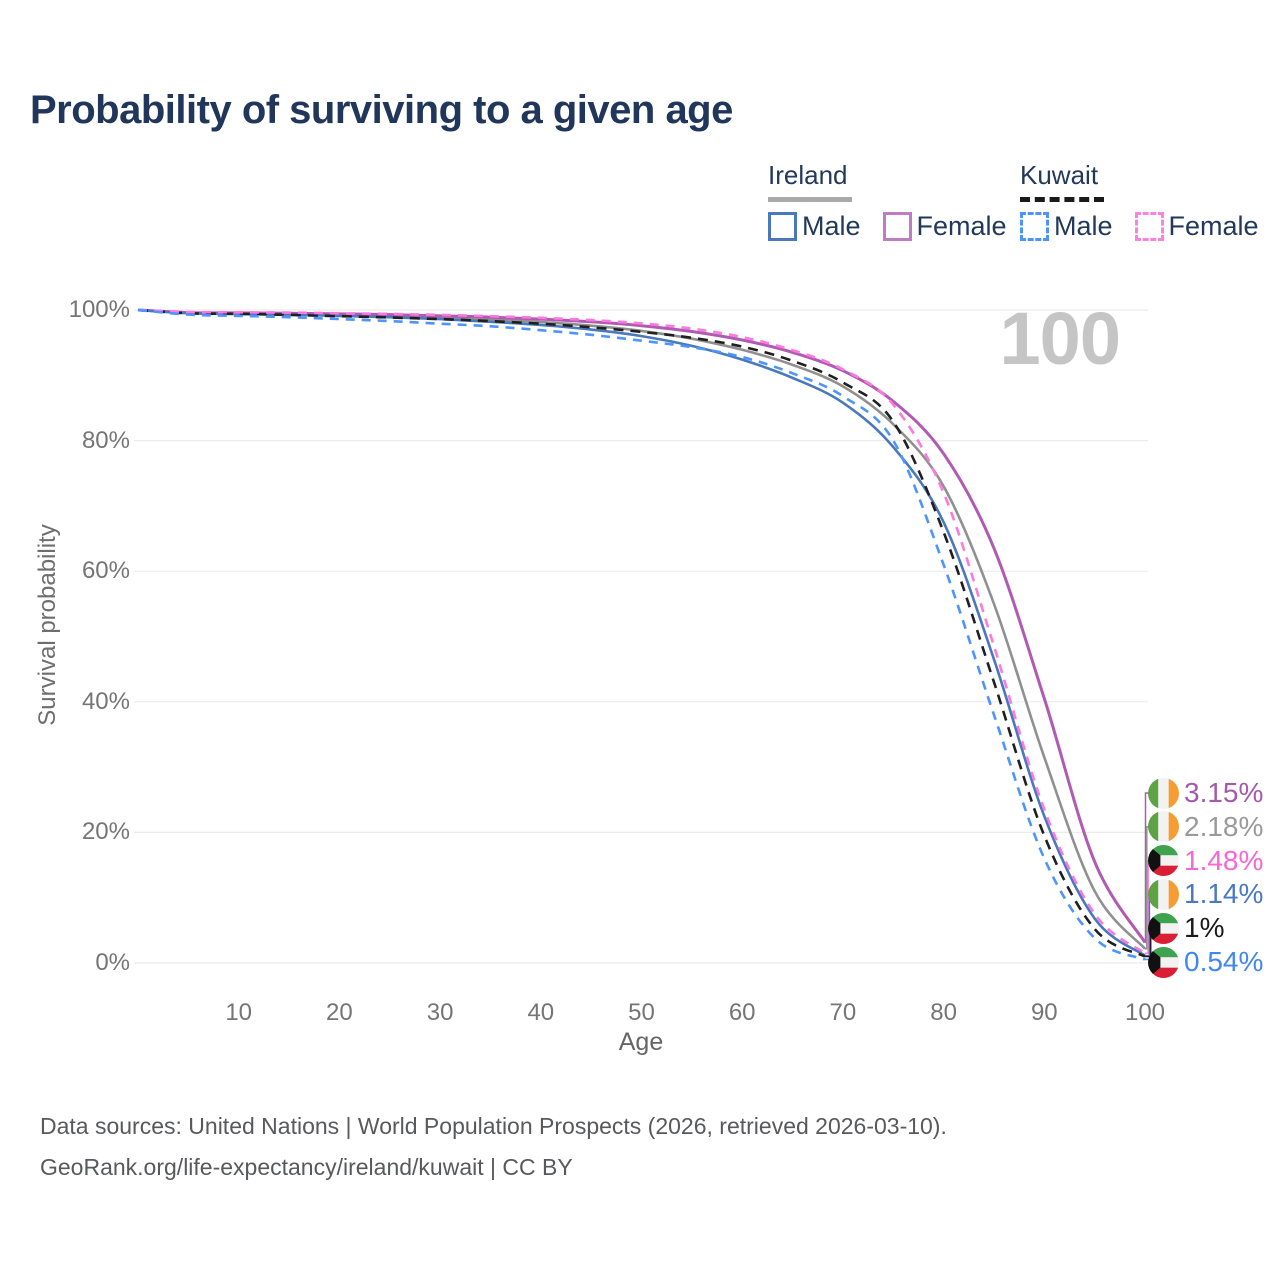  I want to click on x-tick-label: 90, so click(1044, 1012).